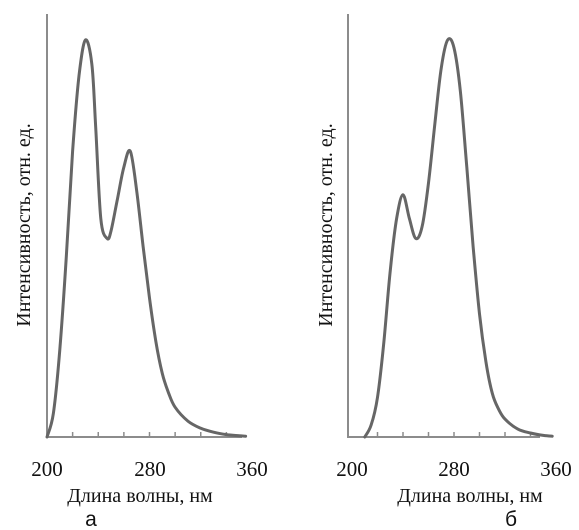 The width and height of the screenshot is (579, 530). Describe the element at coordinates (140, 496) in the screenshot. I see `panel-a-x-axis-label: Длина волны, нм` at that location.